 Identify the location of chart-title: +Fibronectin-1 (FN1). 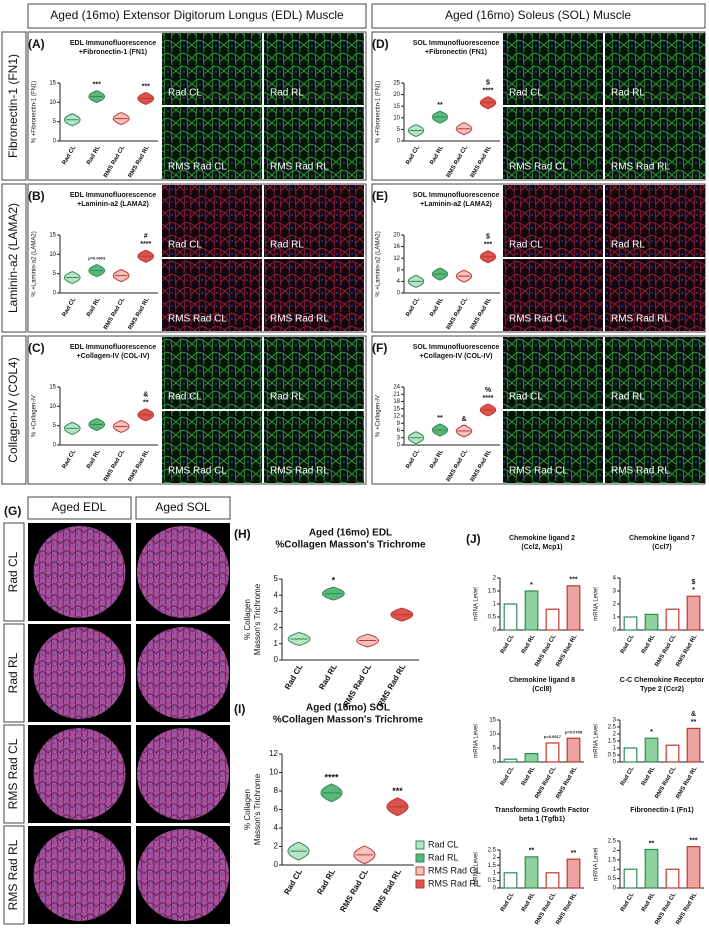
(113, 52).